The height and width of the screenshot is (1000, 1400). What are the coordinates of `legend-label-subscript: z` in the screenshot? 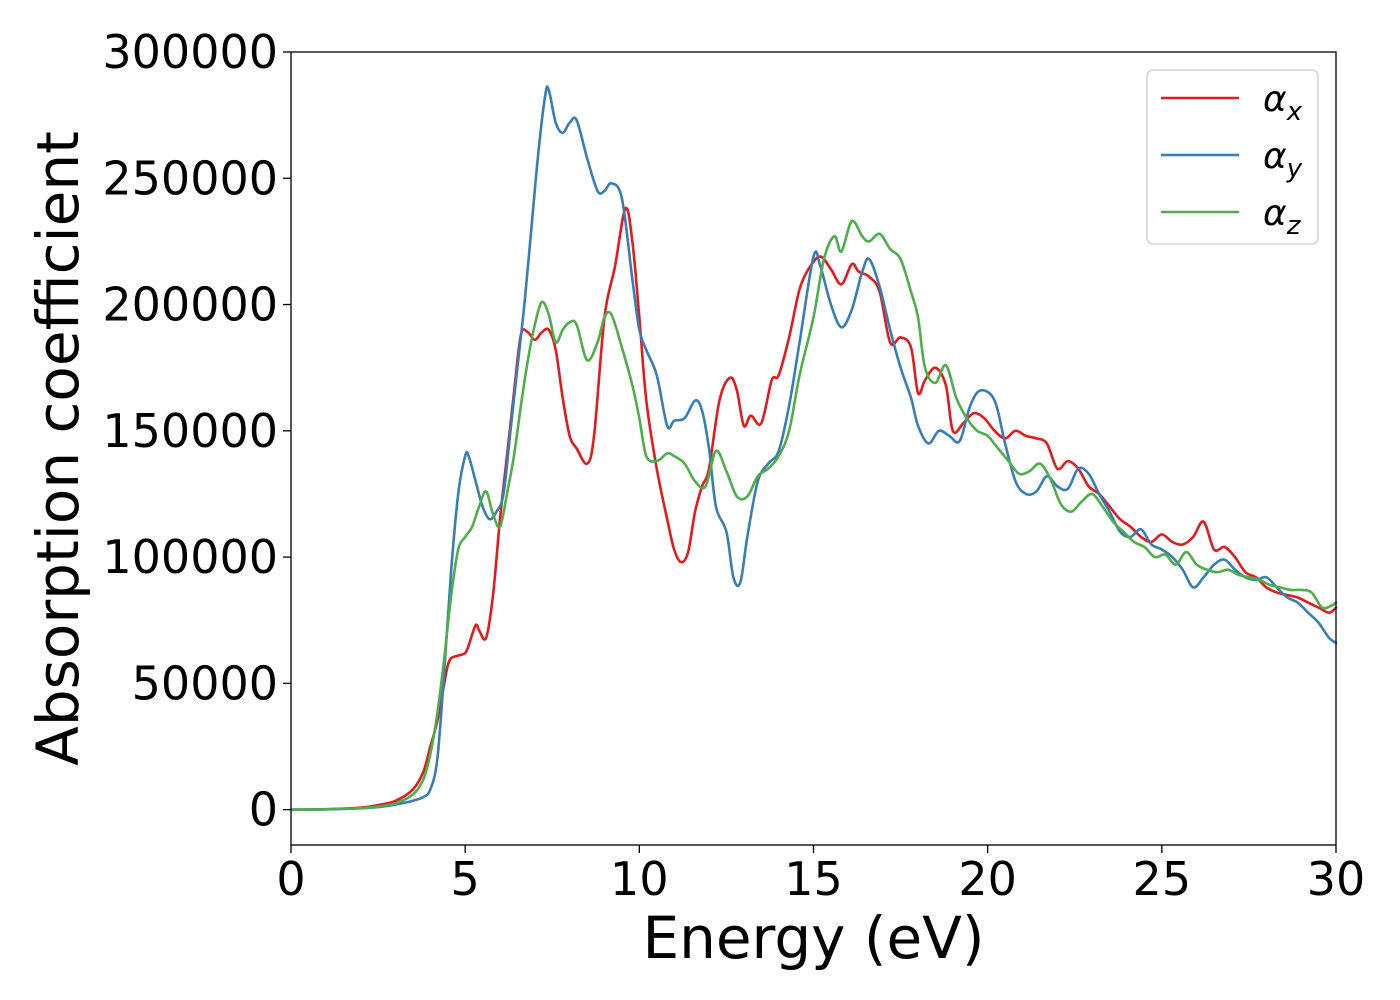 It's located at (1294, 226).